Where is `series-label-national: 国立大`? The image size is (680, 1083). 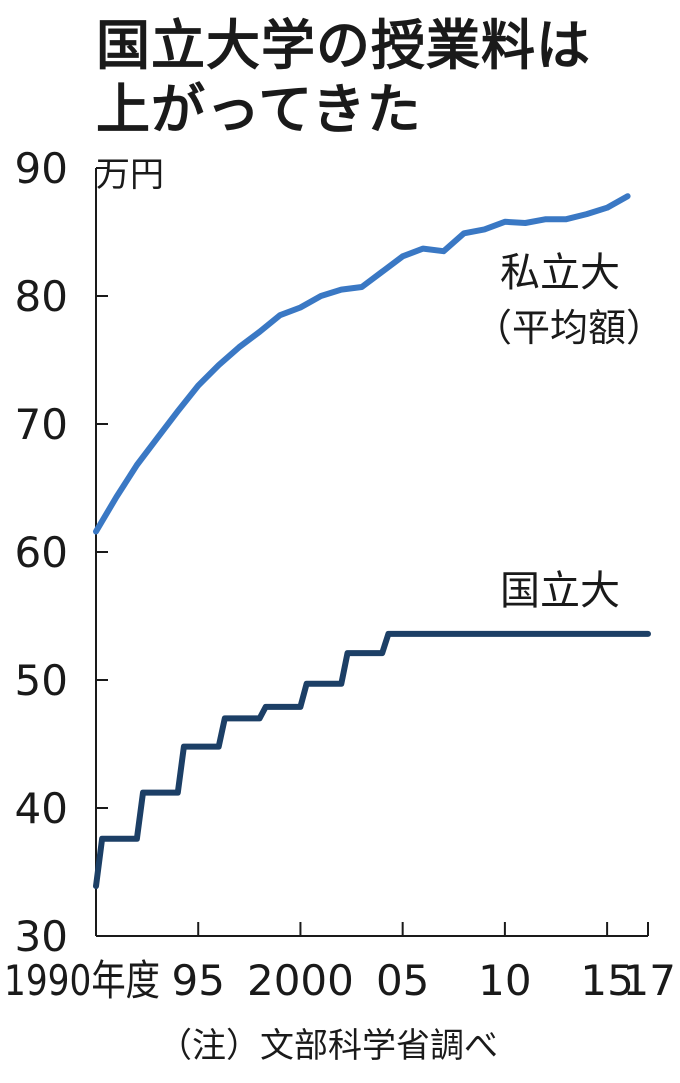
series-label-national: 国立大 is located at coordinates (560, 591).